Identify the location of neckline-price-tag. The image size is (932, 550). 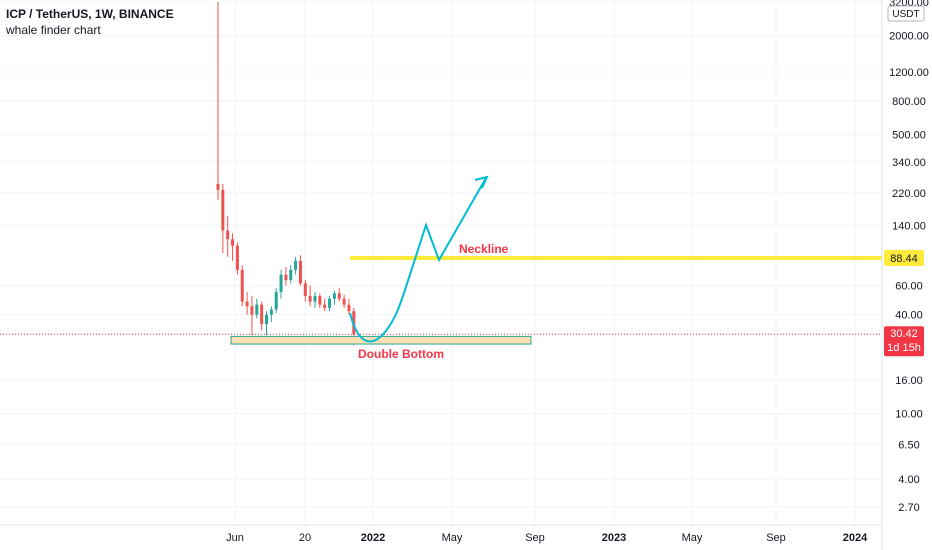
(904, 258).